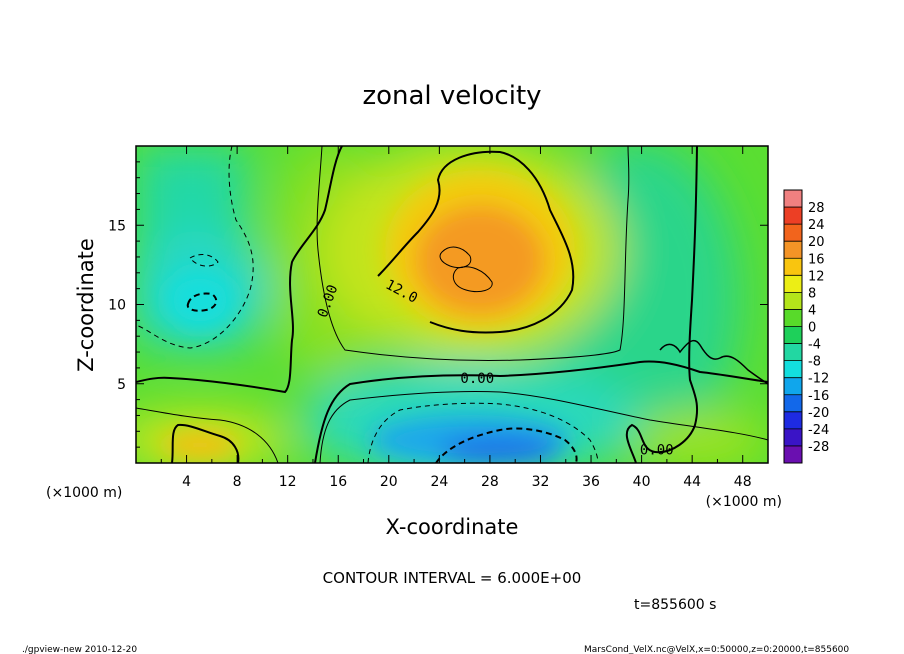 This screenshot has height=654, width=904. I want to click on y-tick-label: 15, so click(117, 226).